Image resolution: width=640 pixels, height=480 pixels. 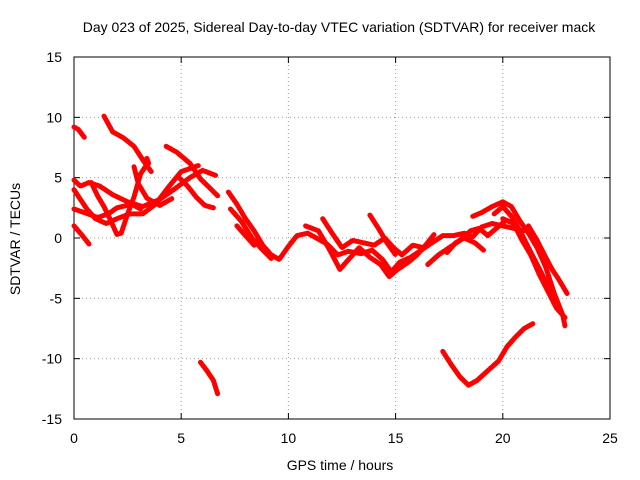 What do you see at coordinates (81, 235) in the screenshot?
I see `series-track-e` at bounding box center [81, 235].